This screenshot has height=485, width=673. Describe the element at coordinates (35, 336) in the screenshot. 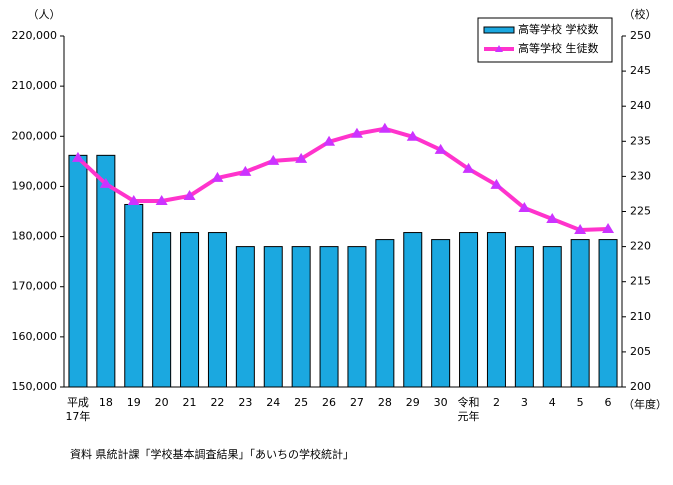

I see `y-tick-label: 160,000` at that location.